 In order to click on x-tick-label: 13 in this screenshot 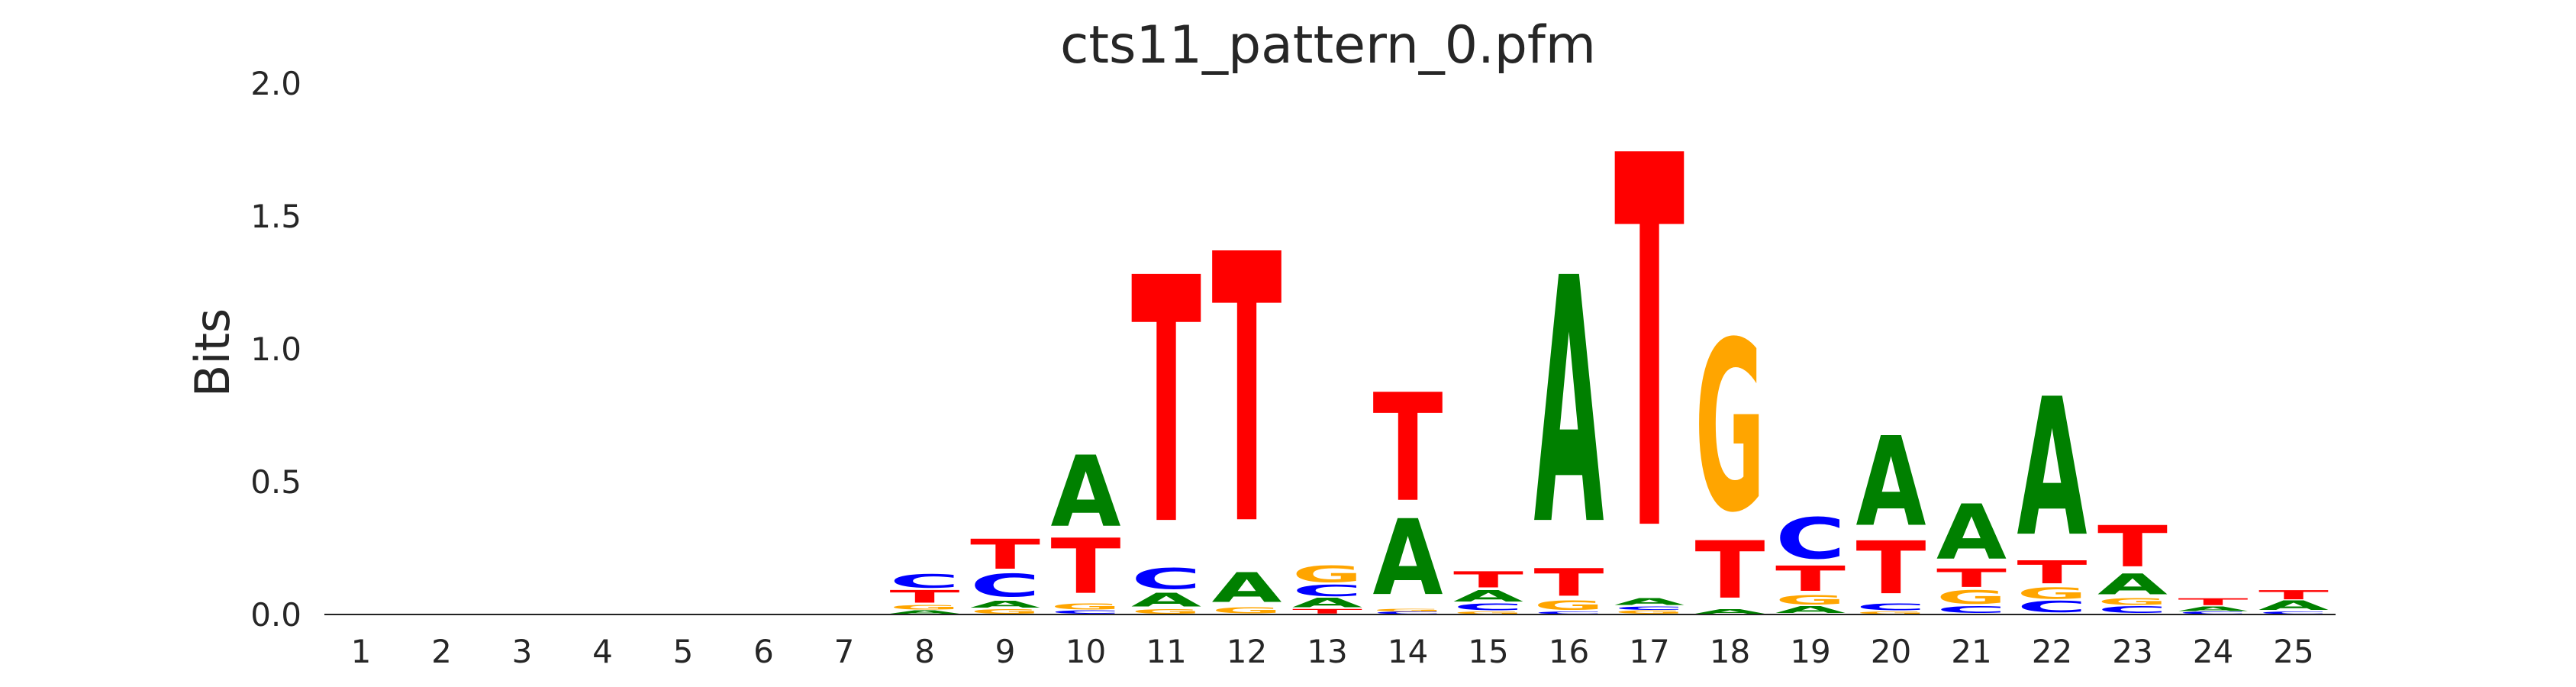, I will do `click(1327, 651)`.